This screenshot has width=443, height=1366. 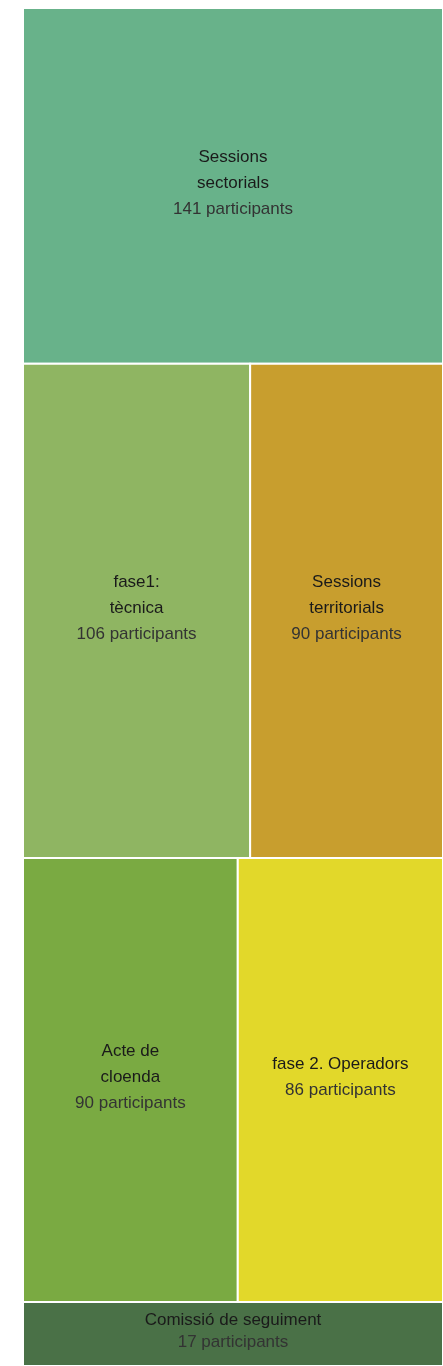 I want to click on category-label: Comissió de seguiment, so click(x=233, y=1319).